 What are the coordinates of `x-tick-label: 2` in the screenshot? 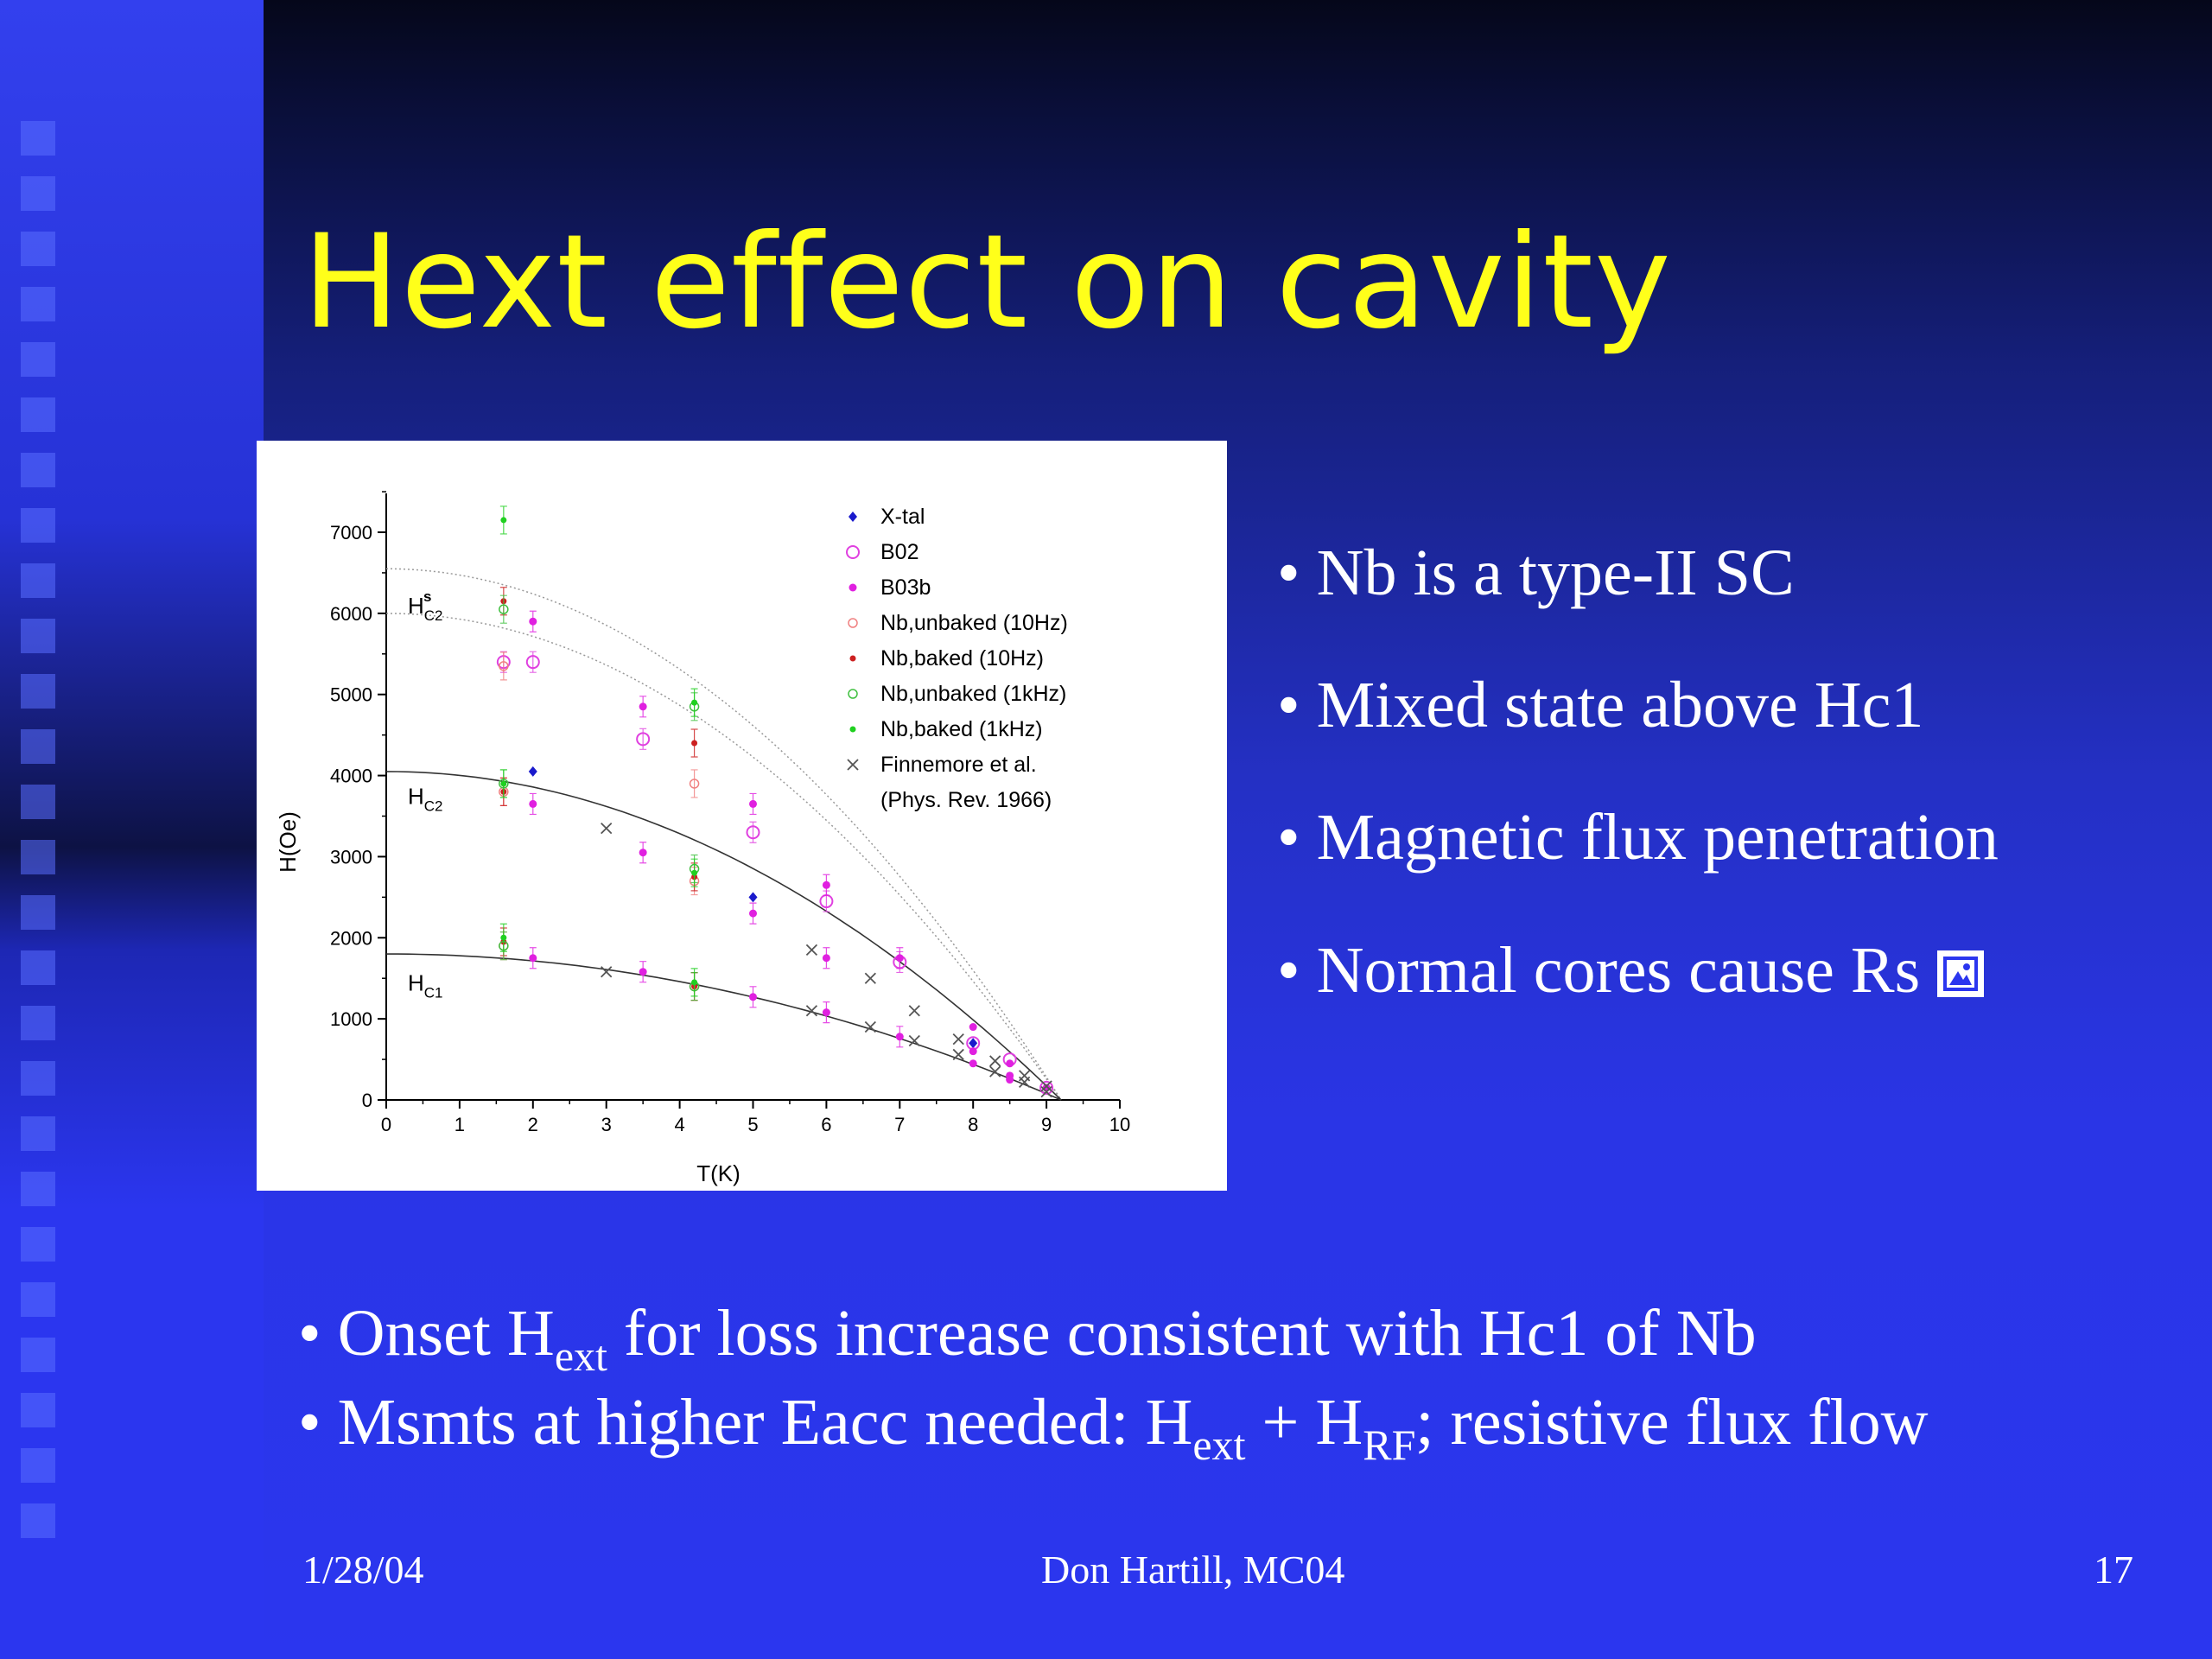 It's located at (533, 1124).